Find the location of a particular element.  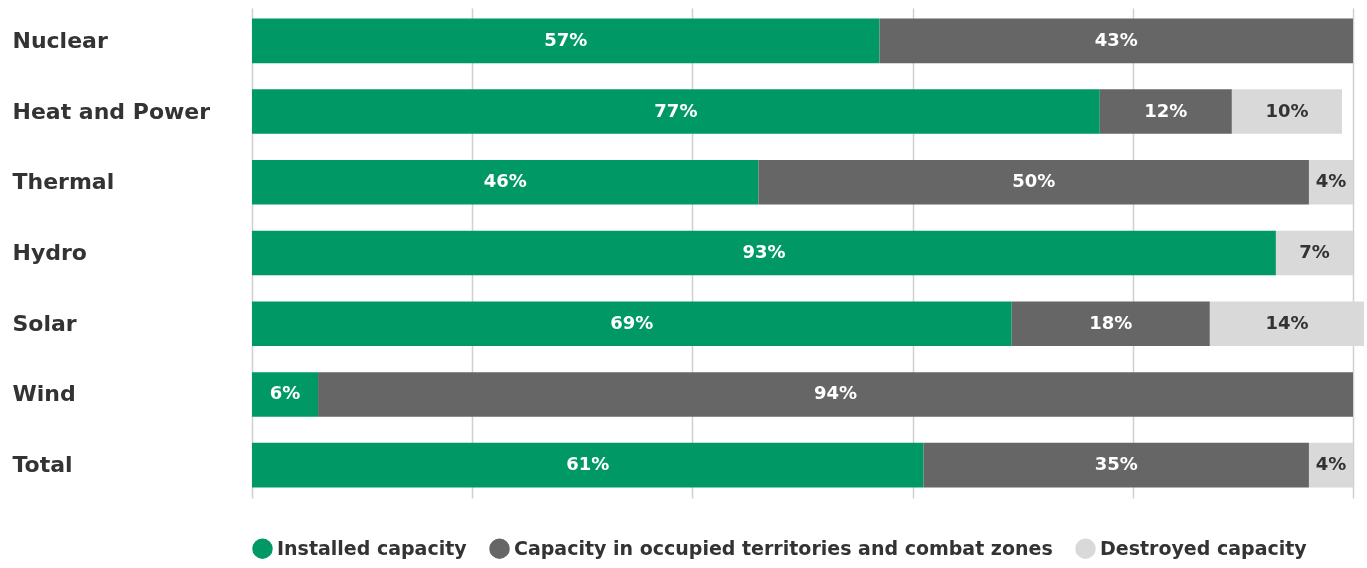

data-label: 77% is located at coordinates (676, 110).